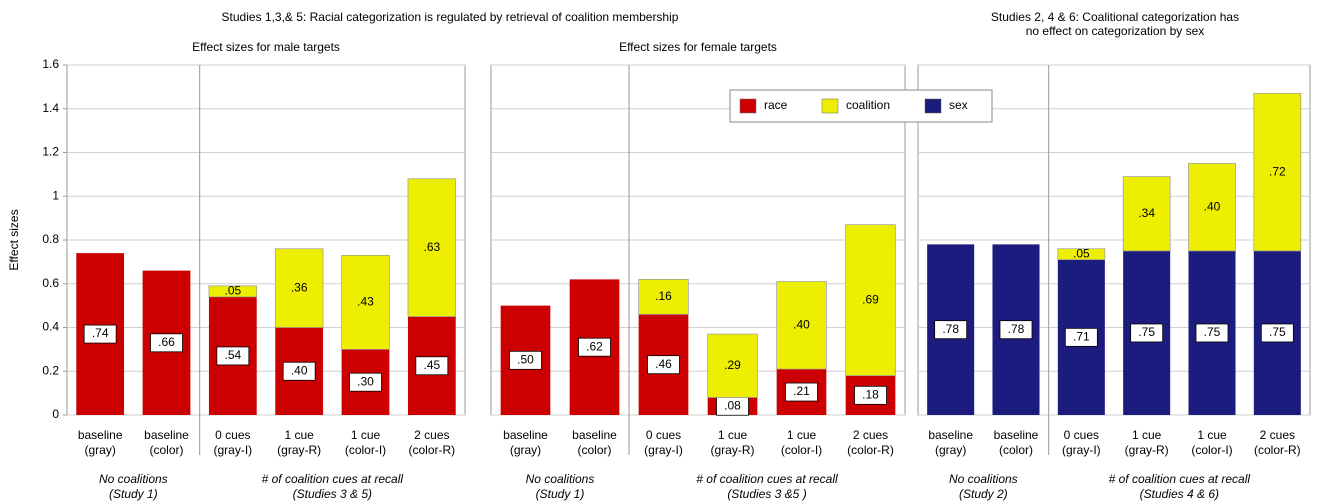 The height and width of the screenshot is (503, 1319). Describe the element at coordinates (50, 239) in the screenshot. I see `y-tick-label: 0.8` at that location.